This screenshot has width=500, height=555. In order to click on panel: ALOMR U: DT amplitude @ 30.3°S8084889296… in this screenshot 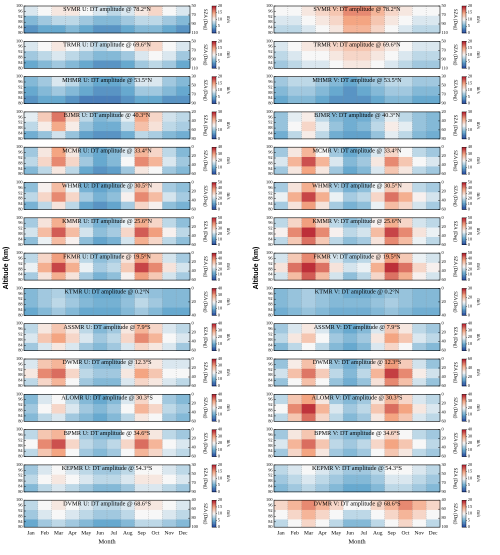, I will do `click(123, 407)`.